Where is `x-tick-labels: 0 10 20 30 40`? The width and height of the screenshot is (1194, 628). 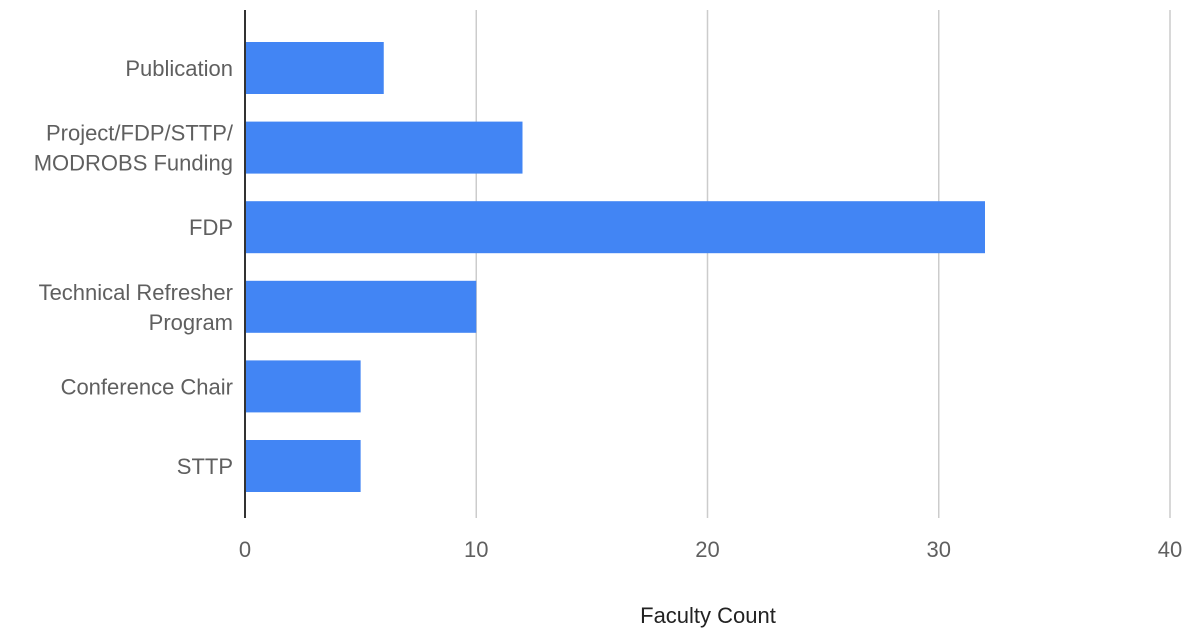 x-tick-labels: 0 10 20 30 40 is located at coordinates (710, 549).